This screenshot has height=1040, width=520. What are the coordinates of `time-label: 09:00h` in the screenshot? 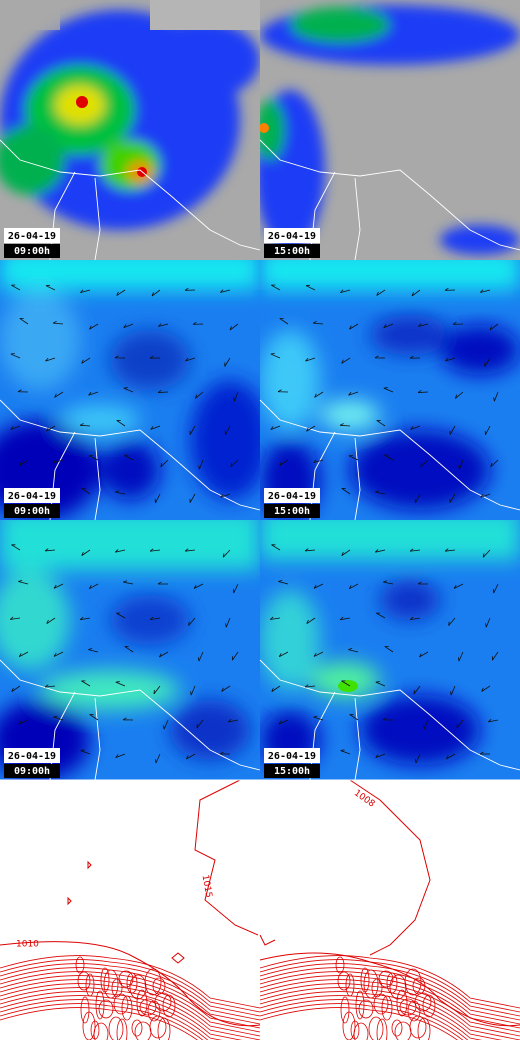 It's located at (32, 251).